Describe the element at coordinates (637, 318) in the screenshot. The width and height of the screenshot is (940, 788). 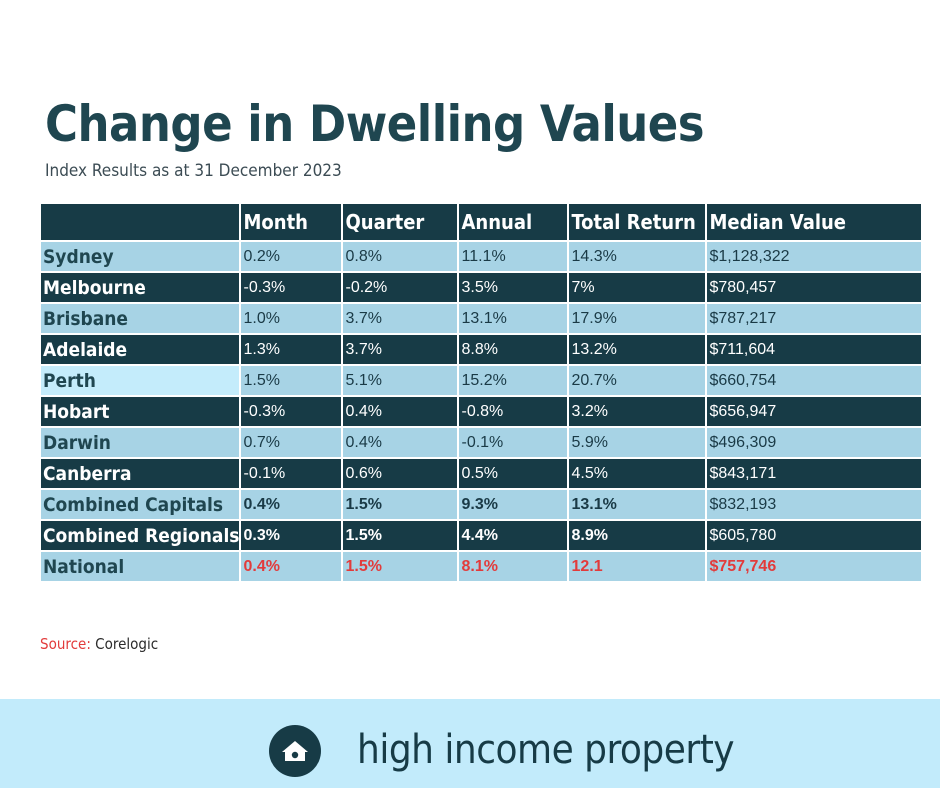
I see `total-return-cell: 17.9%` at that location.